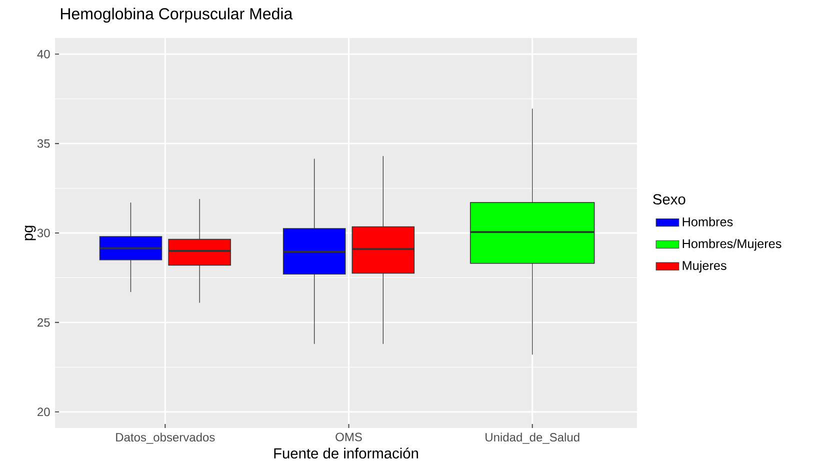 The image size is (825, 475). I want to click on y-tick-label: 40, so click(43, 54).